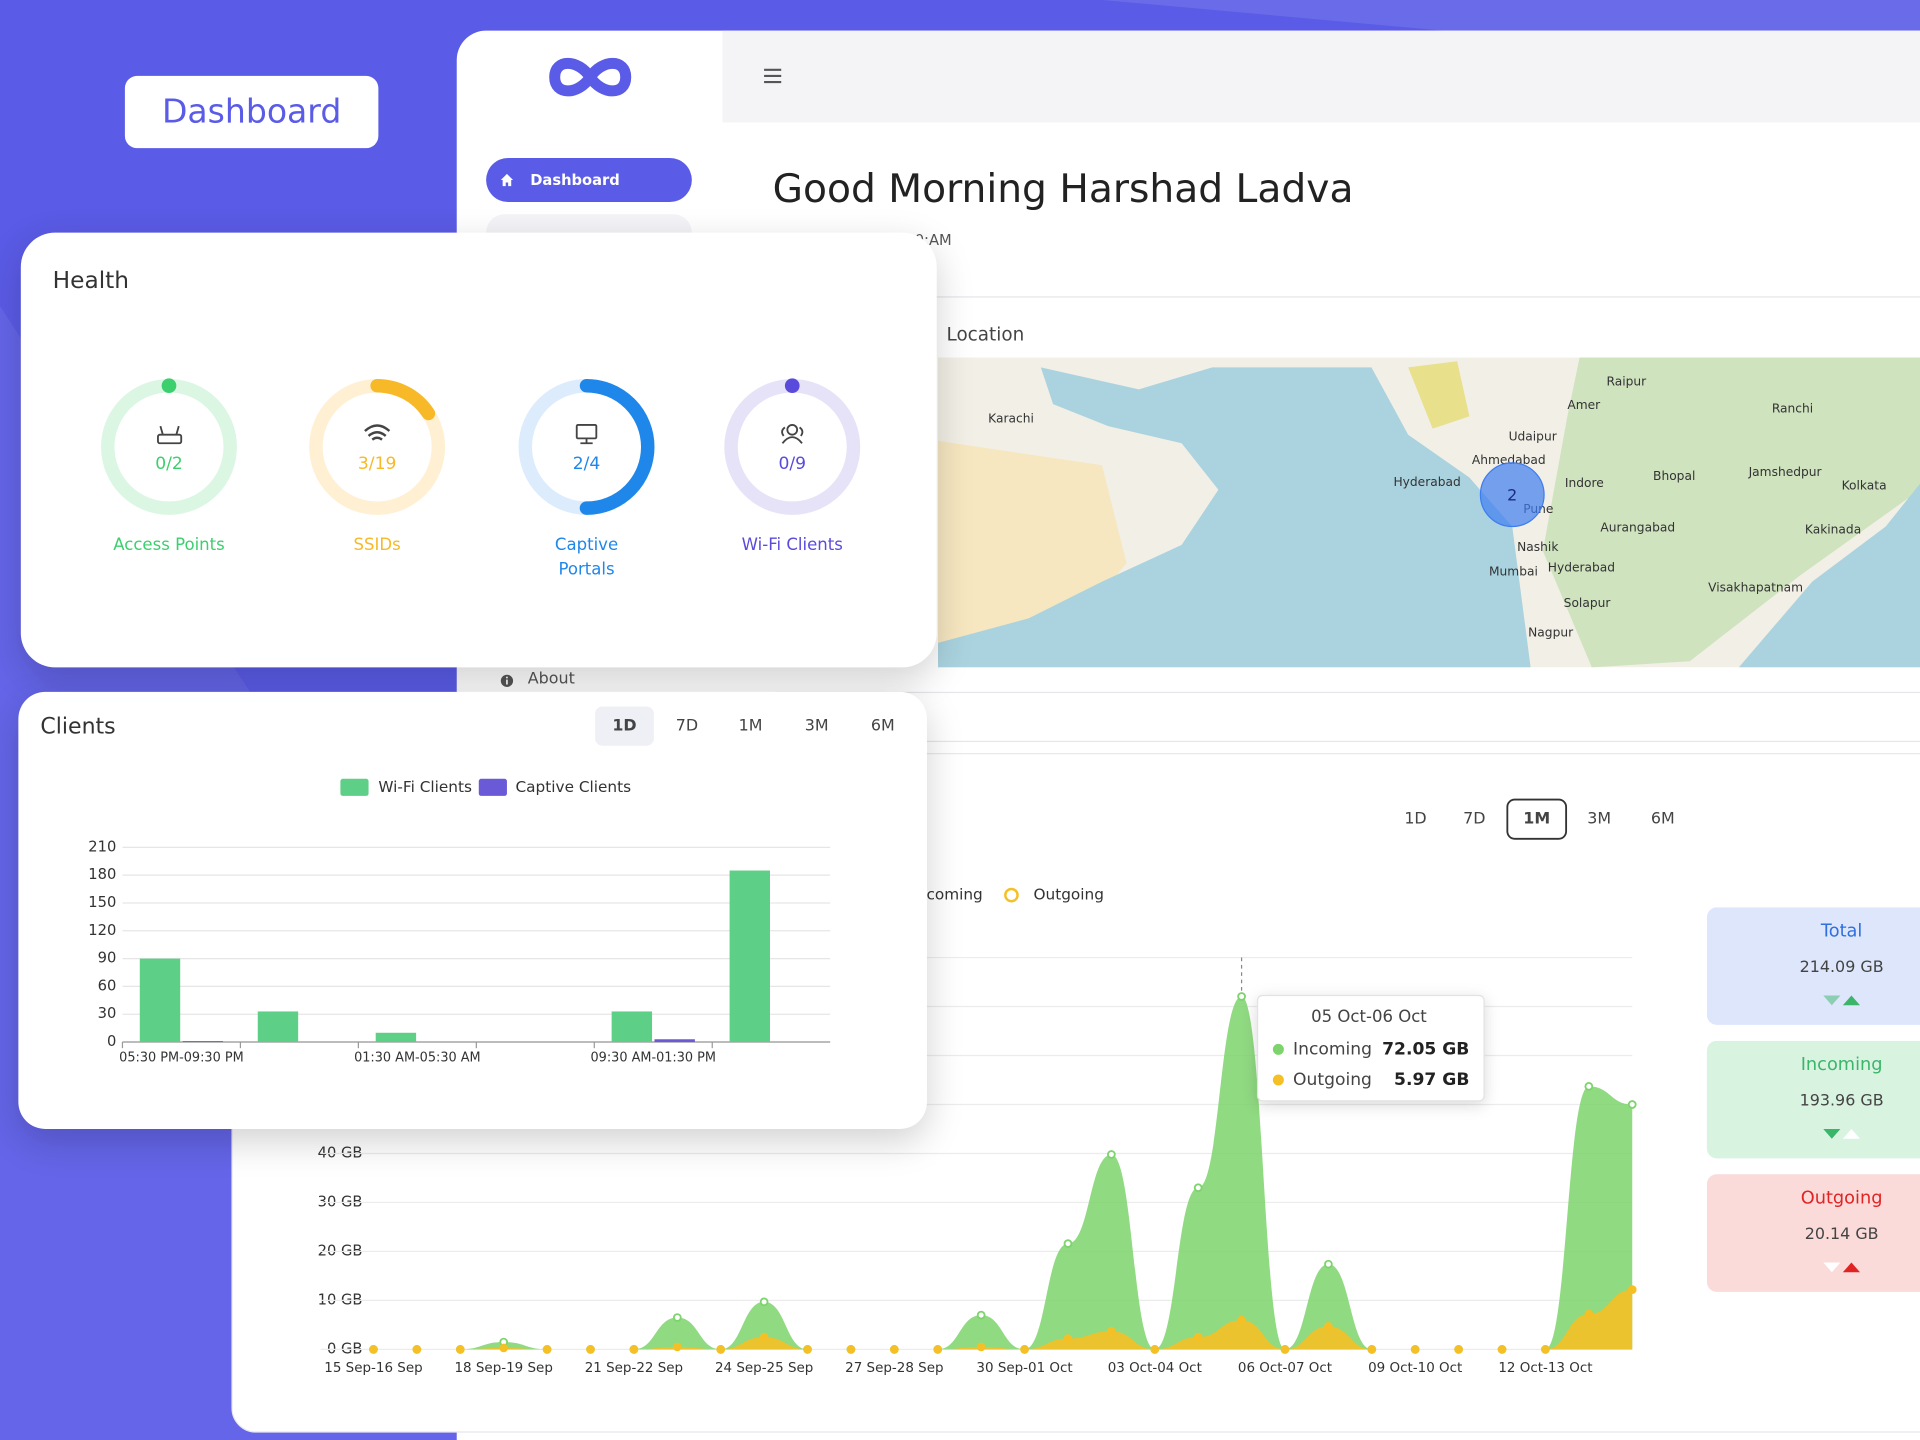 The image size is (1920, 1440). What do you see at coordinates (373, 1368) in the screenshot?
I see `x-tick-label: 15 Sep-16 Sep` at bounding box center [373, 1368].